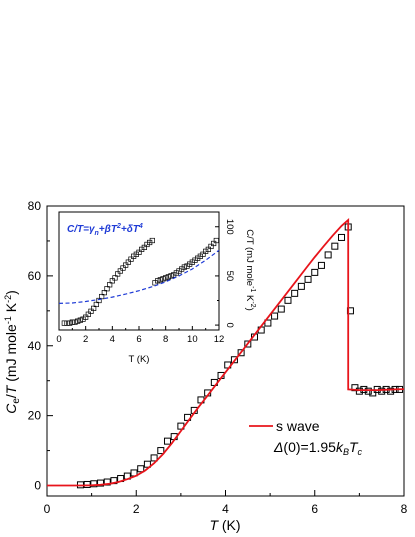 The image size is (415, 537). What do you see at coordinates (225, 509) in the screenshot?
I see `main-x-tick-label: 4` at bounding box center [225, 509].